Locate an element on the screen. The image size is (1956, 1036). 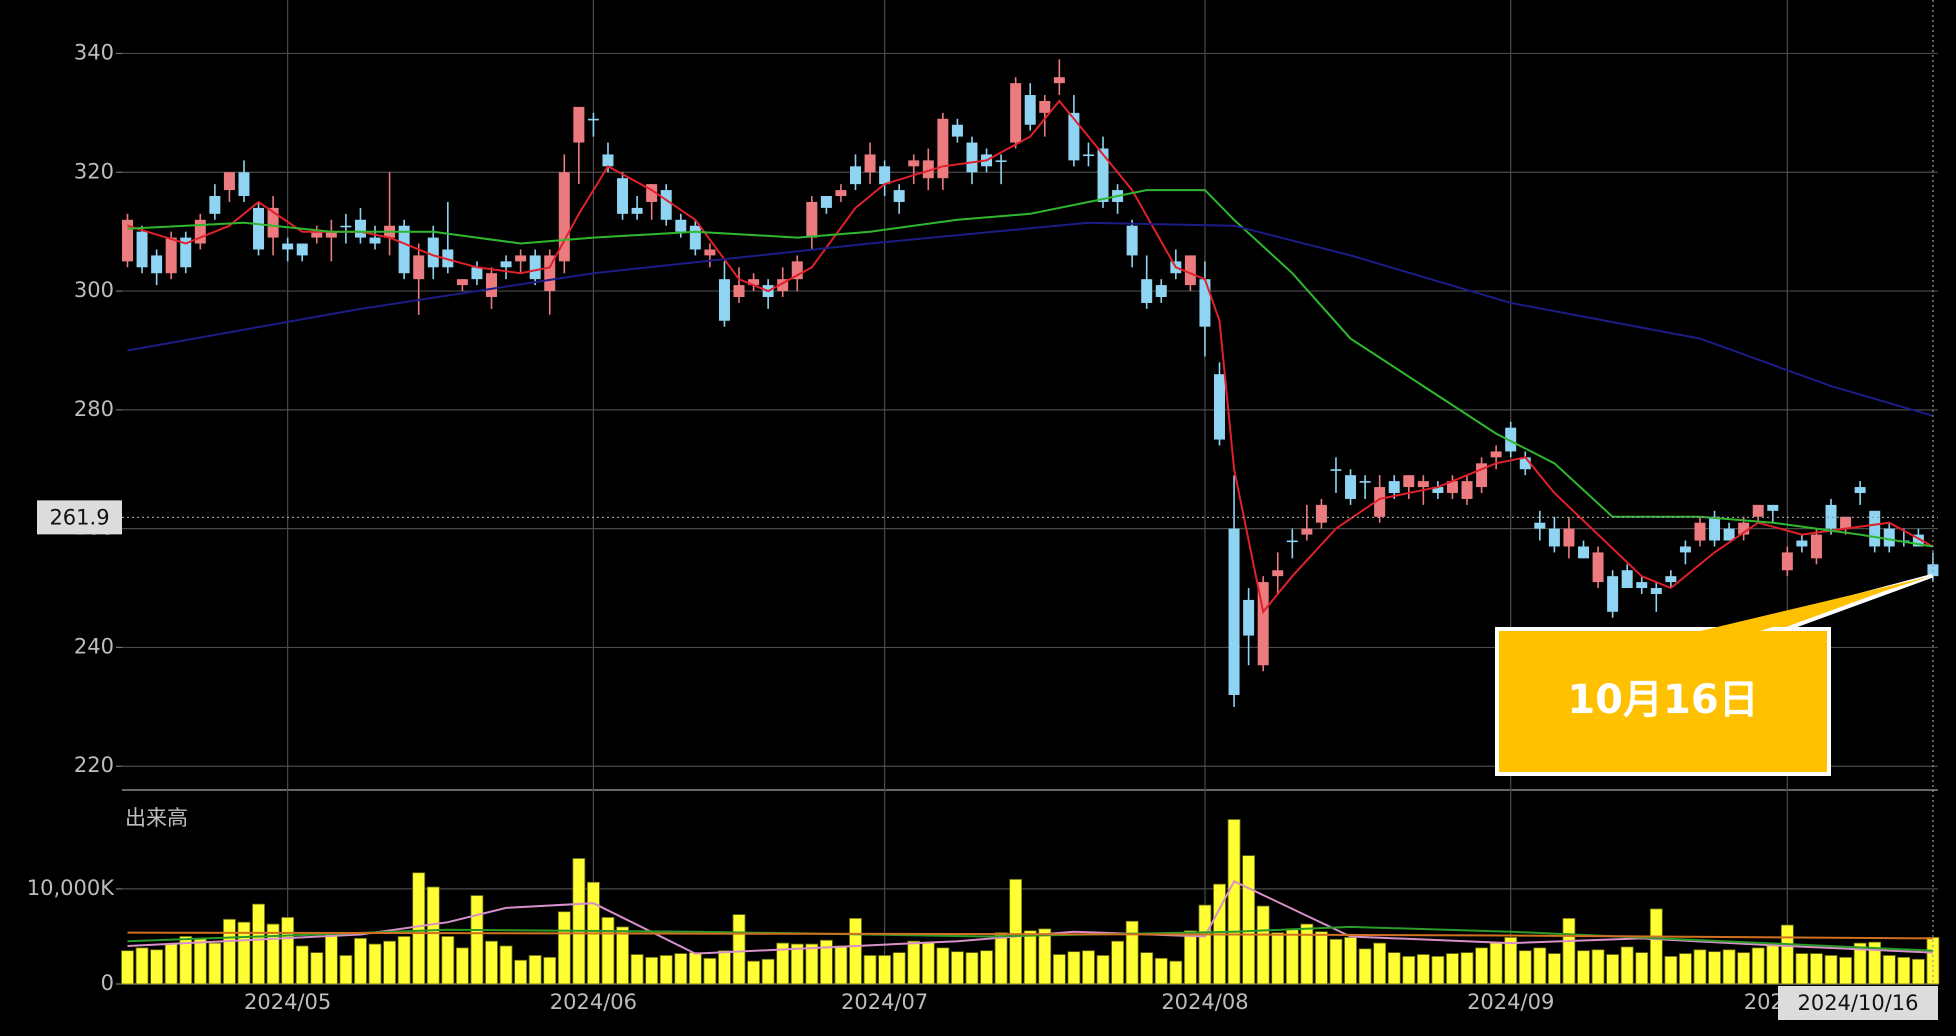
x-tick-label: 2024/09 is located at coordinates (1510, 1002).